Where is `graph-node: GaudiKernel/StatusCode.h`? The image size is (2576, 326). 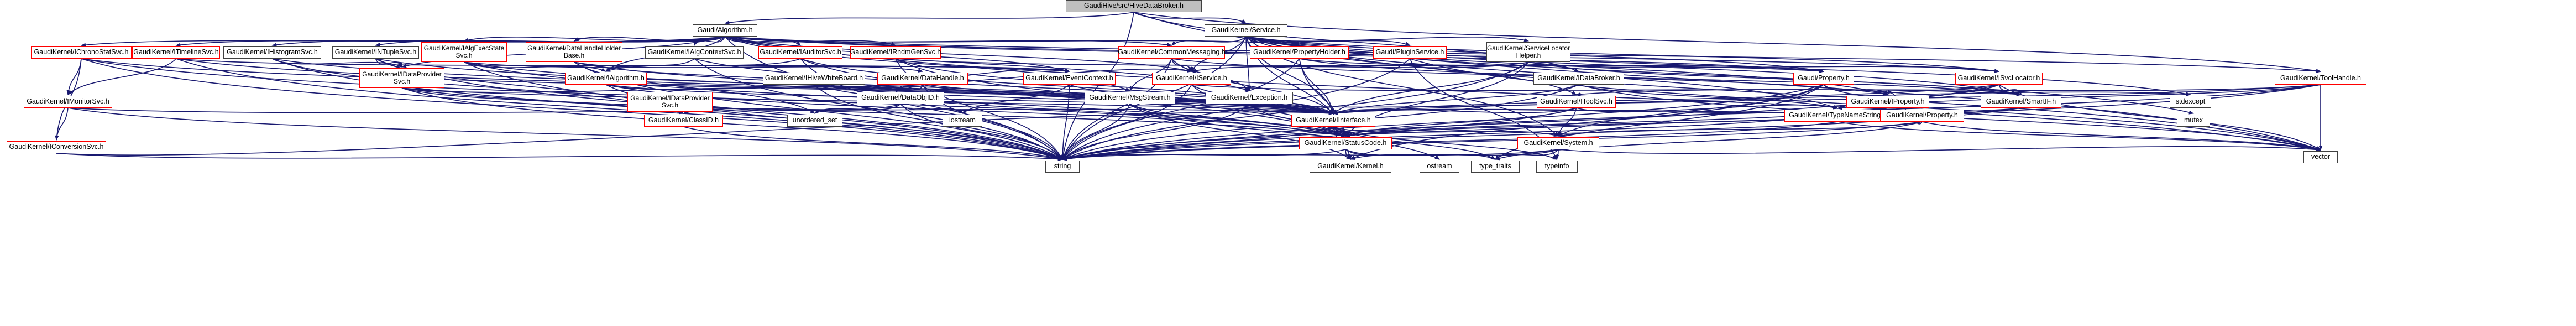 graph-node: GaudiKernel/StatusCode.h is located at coordinates (1345, 143).